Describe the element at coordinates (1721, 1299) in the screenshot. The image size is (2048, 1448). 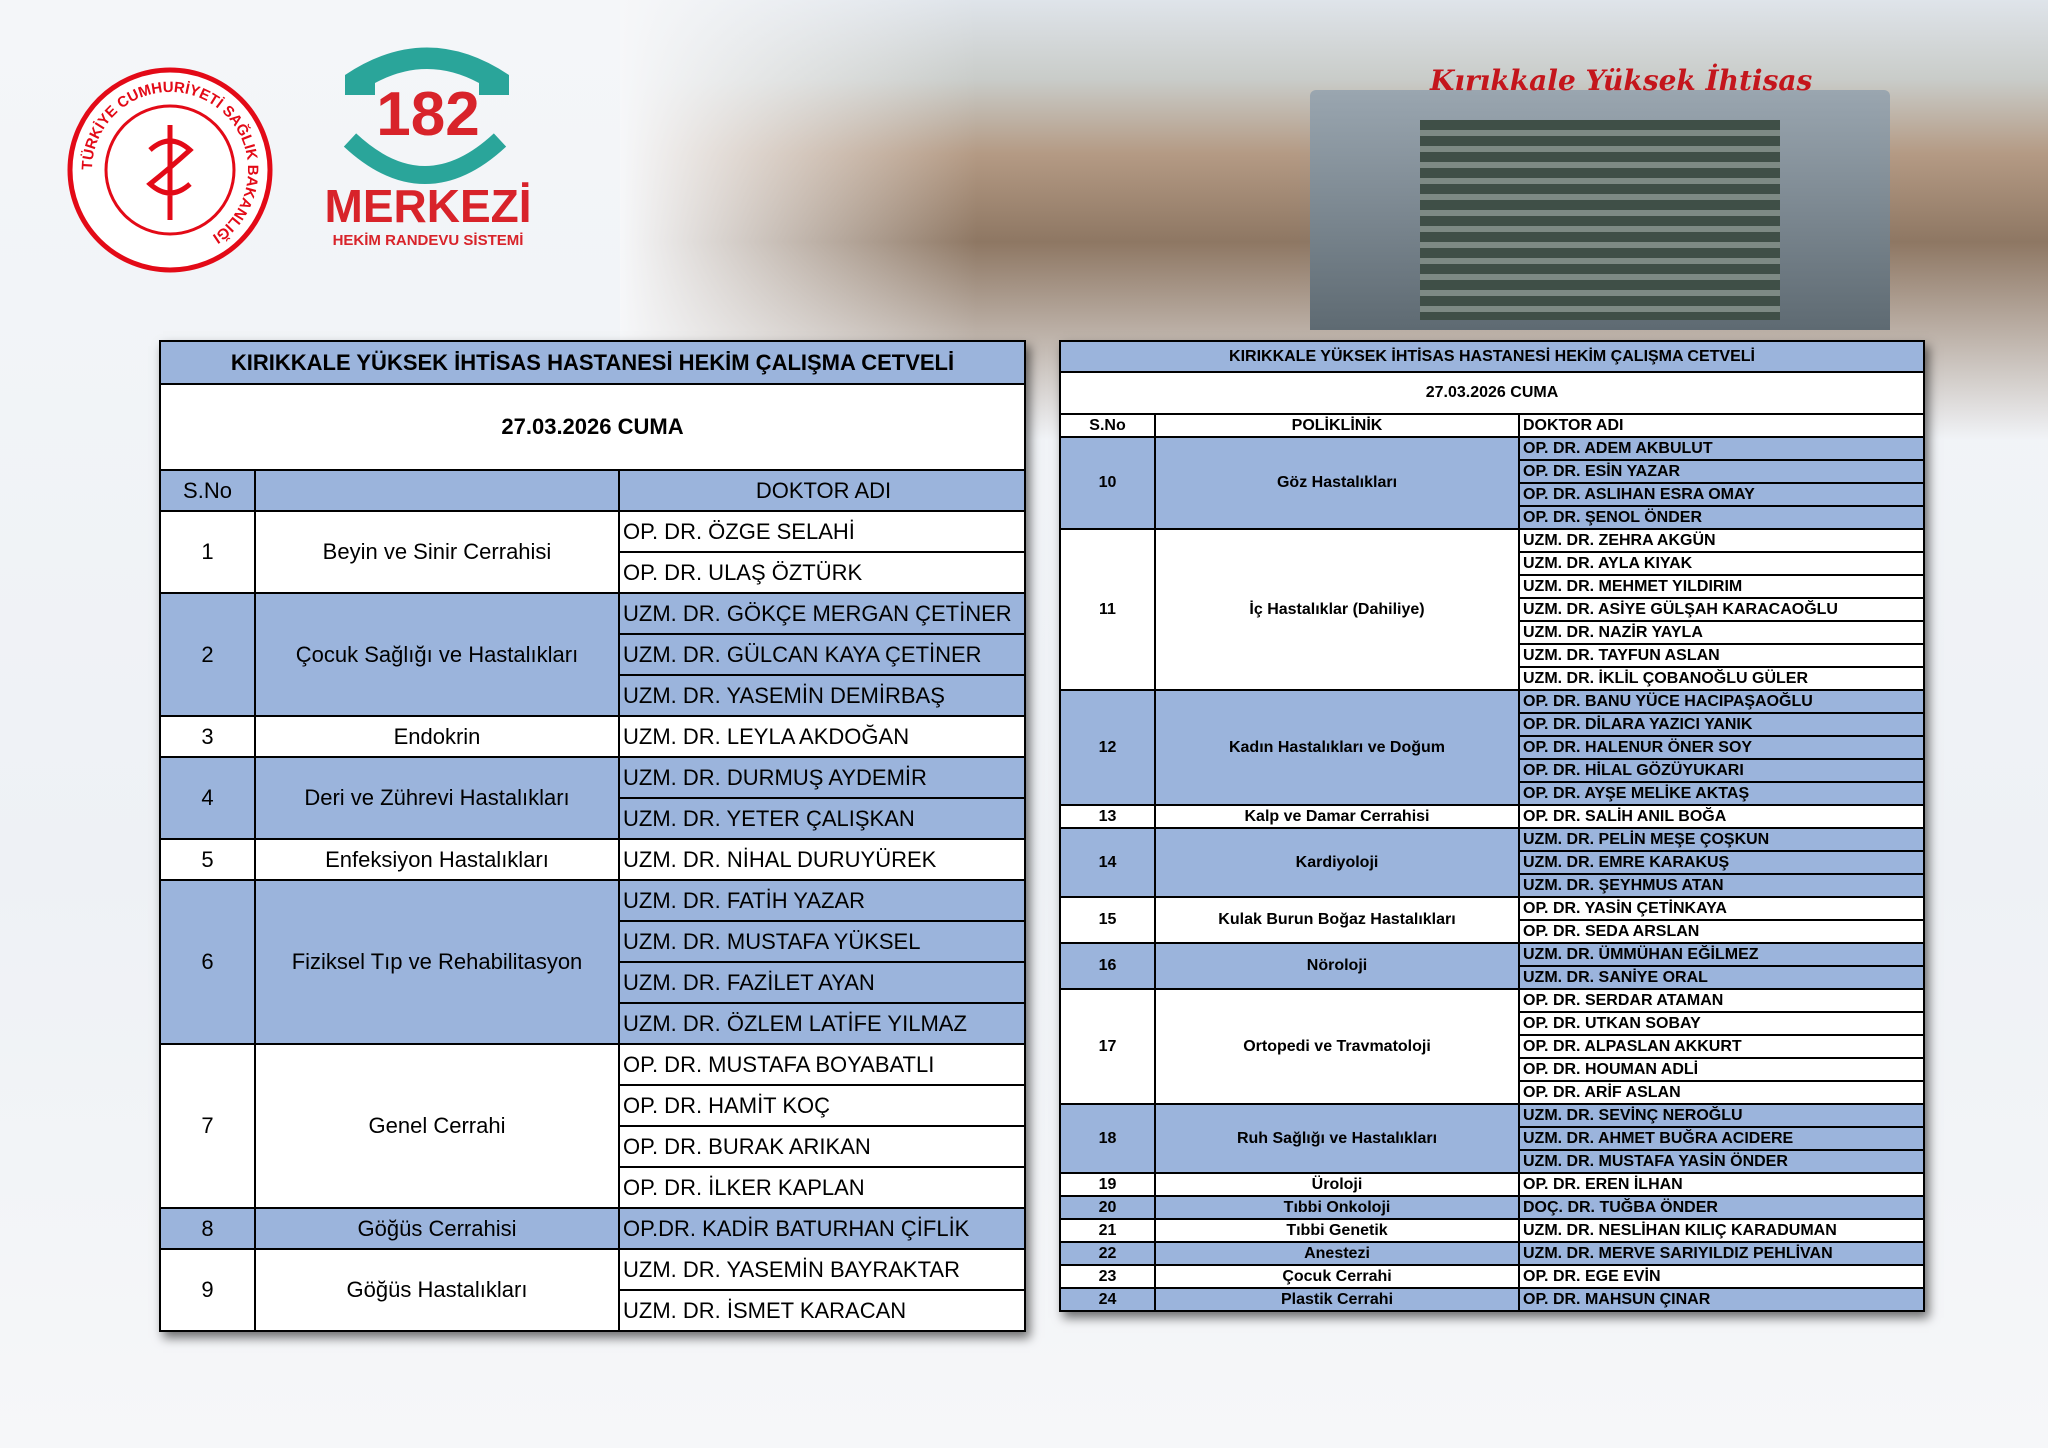
I see `doctor-name: OP. DR. MAHSUN ÇINAR` at that location.